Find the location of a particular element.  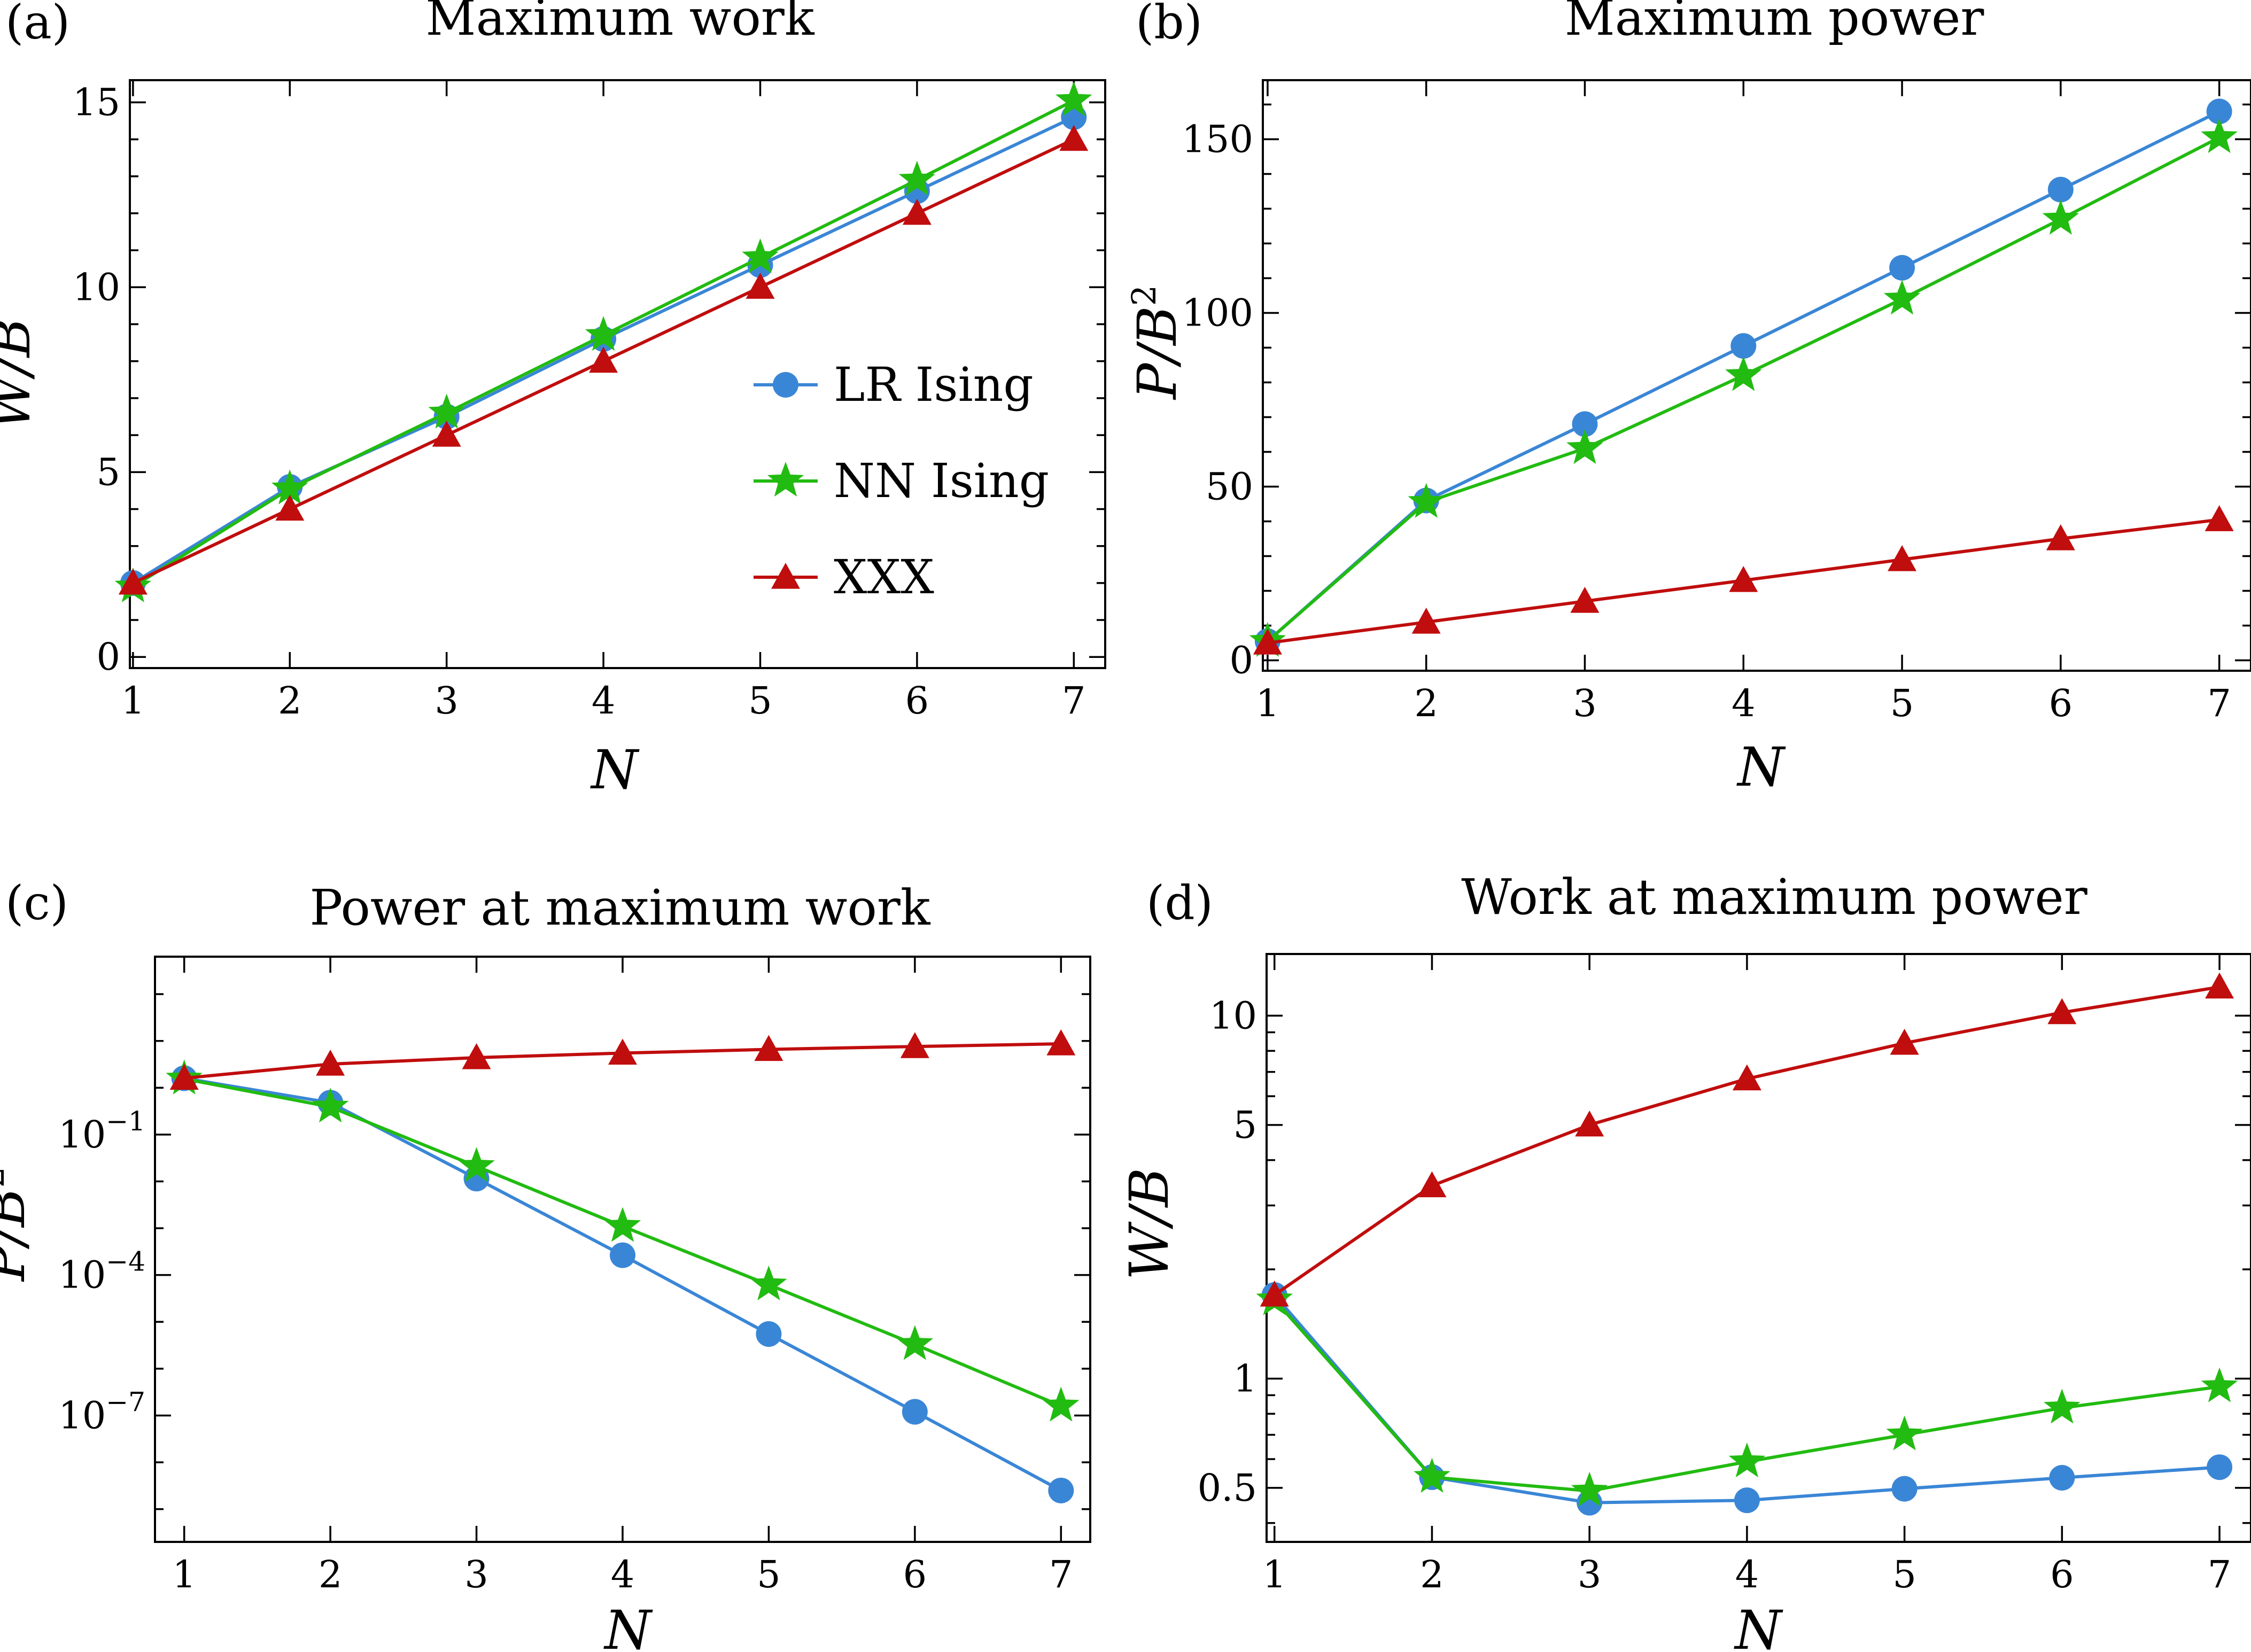

y-axis-label: P/B2 is located at coordinates (19, 1224).